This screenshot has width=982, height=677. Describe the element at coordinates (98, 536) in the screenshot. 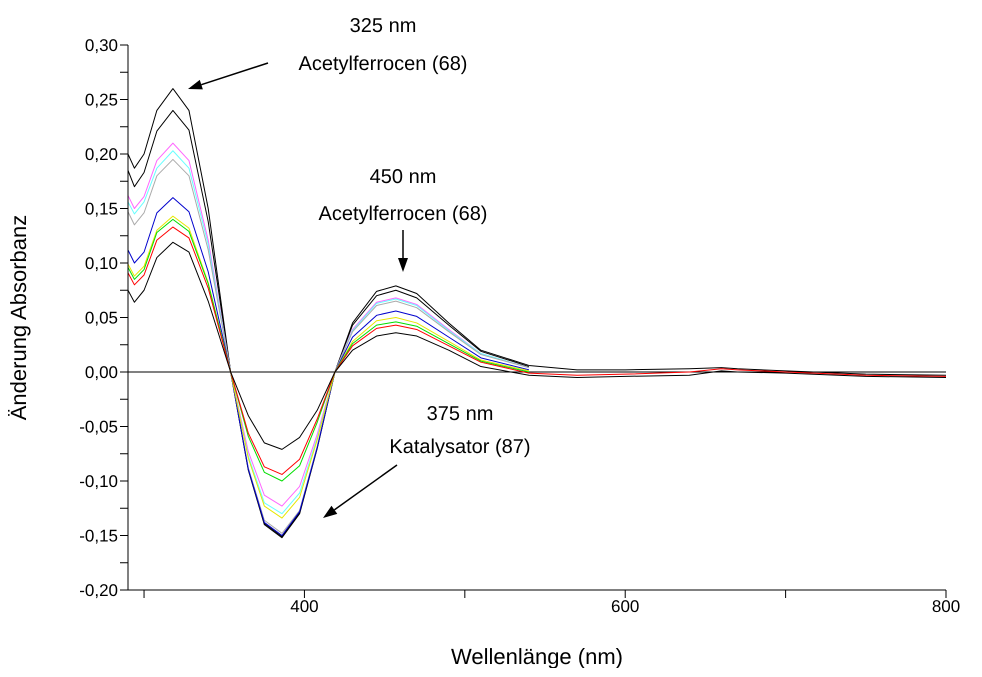

I see `y-tick-label: -0,15` at that location.